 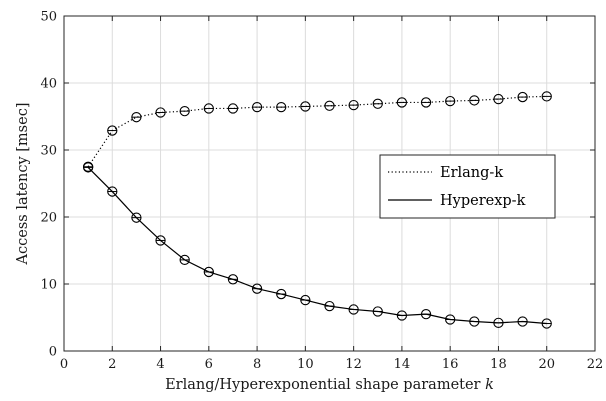 What do you see at coordinates (53, 352) in the screenshot?
I see `y-tick-label: 0` at bounding box center [53, 352].